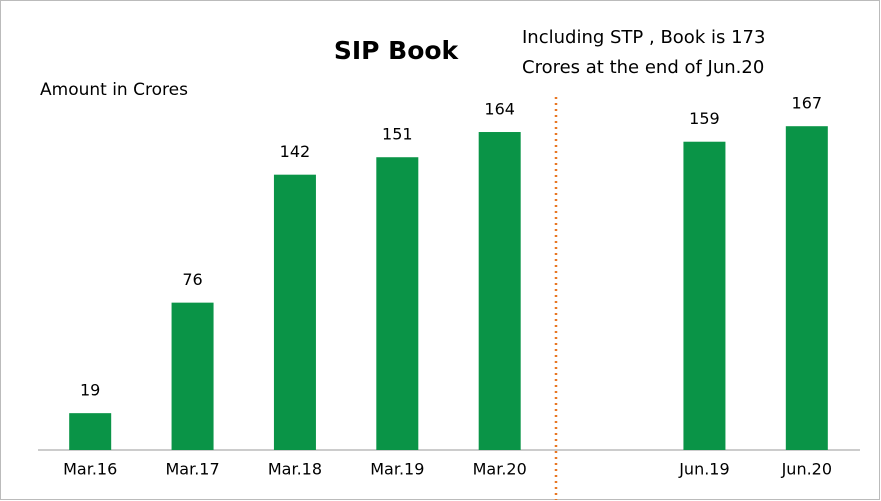 Image resolution: width=881 pixels, height=501 pixels. Describe the element at coordinates (397, 50) in the screenshot. I see `chart-title: SIP Book` at that location.